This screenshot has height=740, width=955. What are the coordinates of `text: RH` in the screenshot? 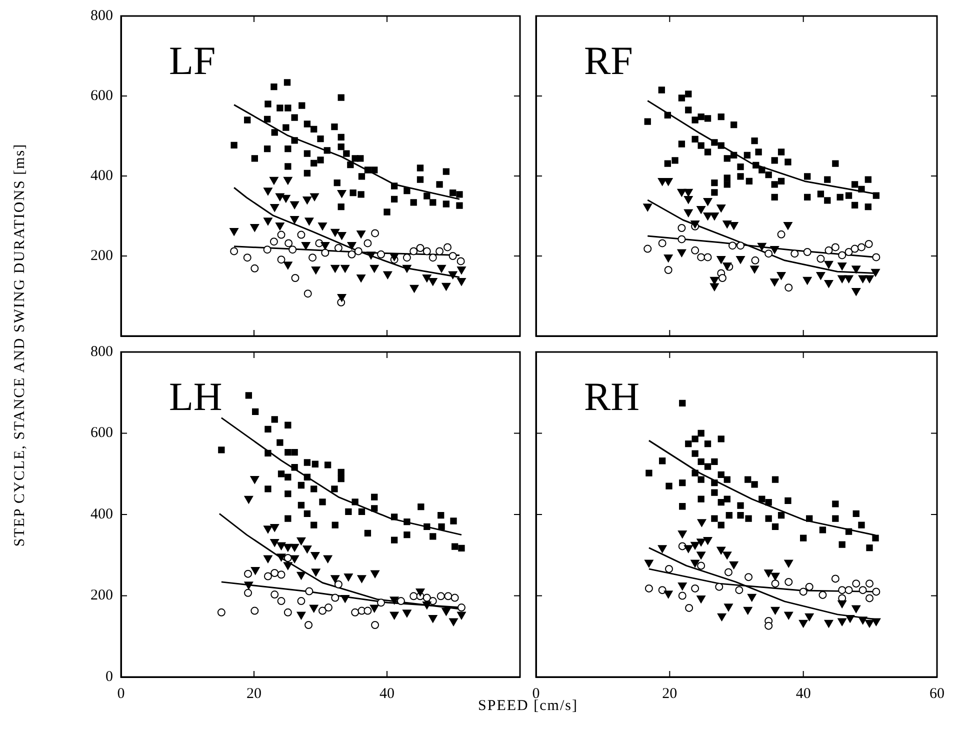 It's located at (612, 396).